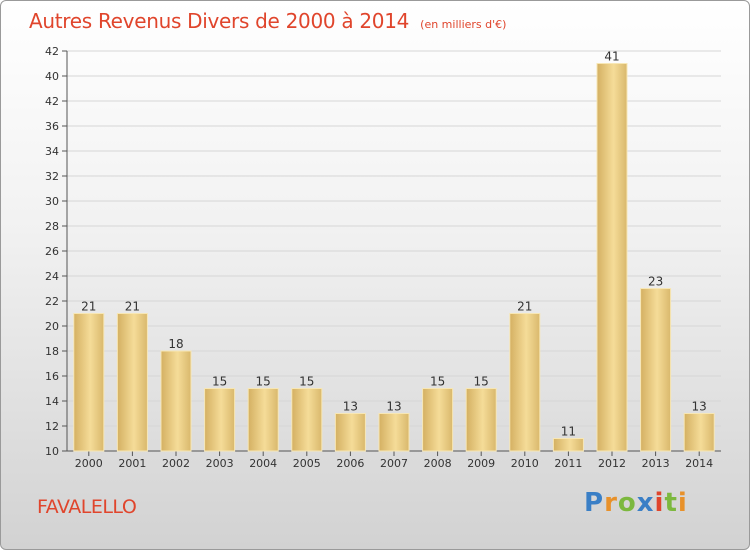  I want to click on y-tick-label: 16, so click(52, 376).